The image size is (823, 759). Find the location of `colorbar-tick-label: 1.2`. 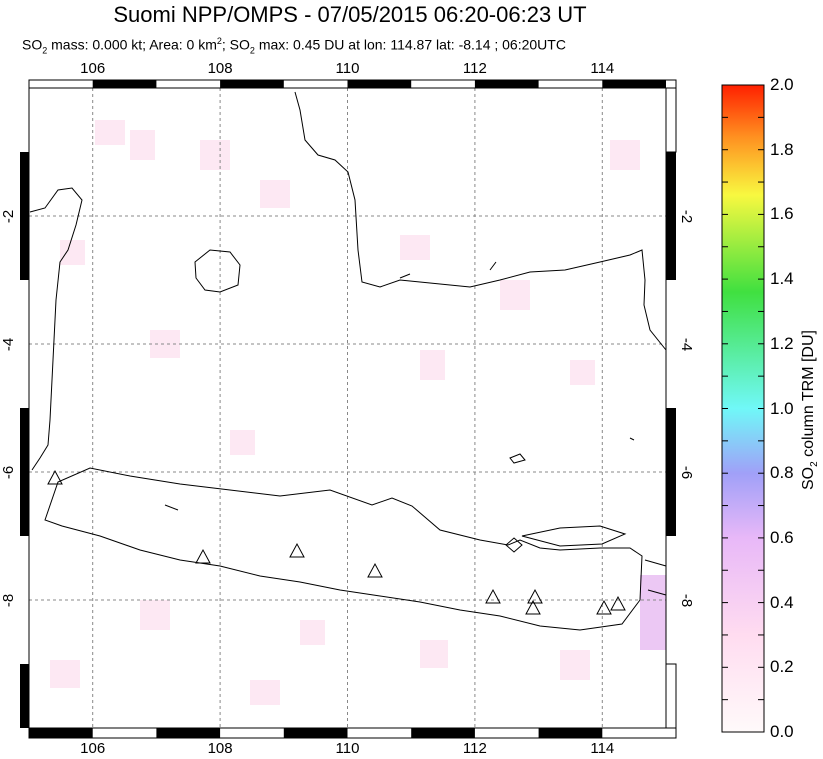

colorbar-tick-label: 1.2 is located at coordinates (782, 343).